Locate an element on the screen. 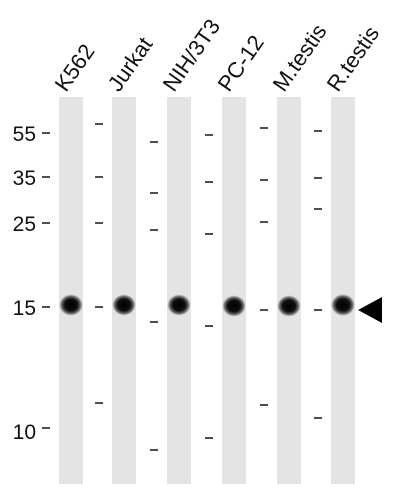 The height and width of the screenshot is (487, 406). mw-label-55: 55 is located at coordinates (24, 134).